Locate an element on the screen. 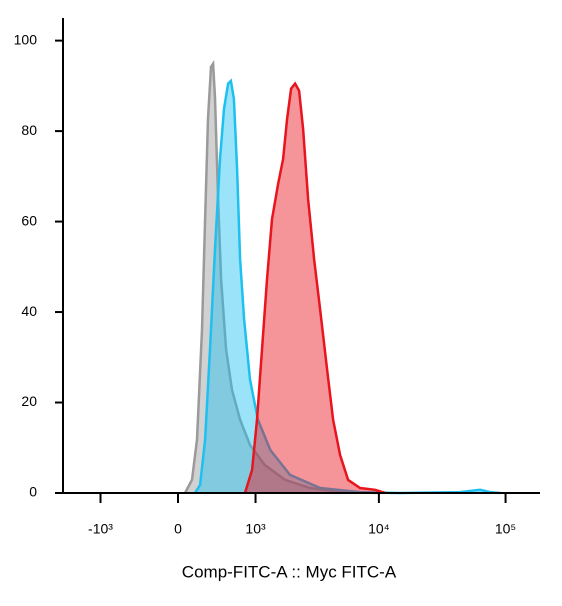  y-tick-label: 20 is located at coordinates (29, 401).